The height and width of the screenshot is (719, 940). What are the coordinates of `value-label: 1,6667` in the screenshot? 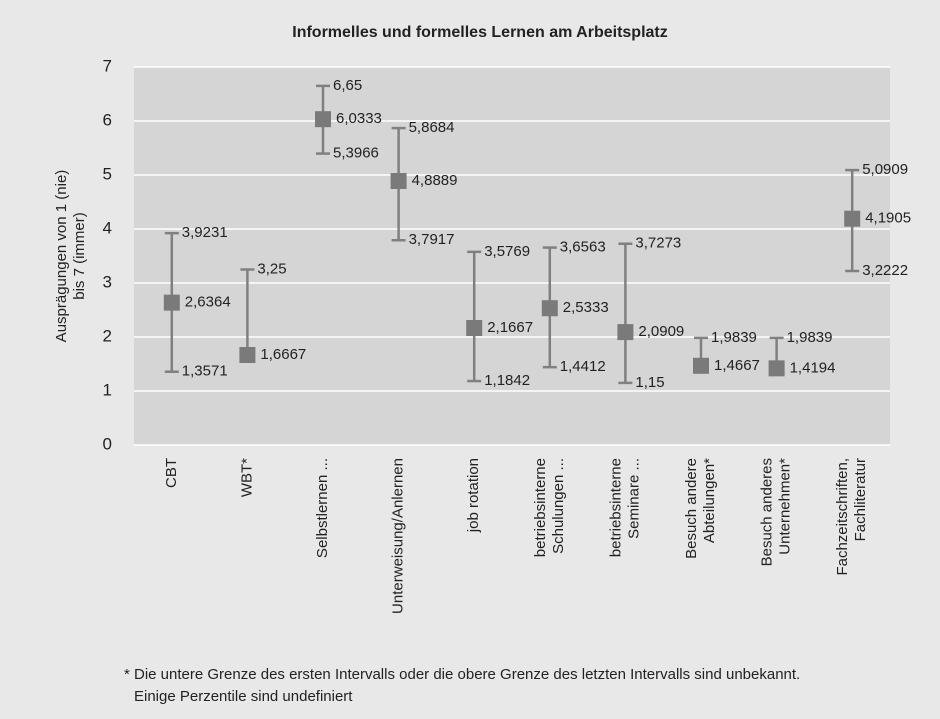 It's located at (283, 354).